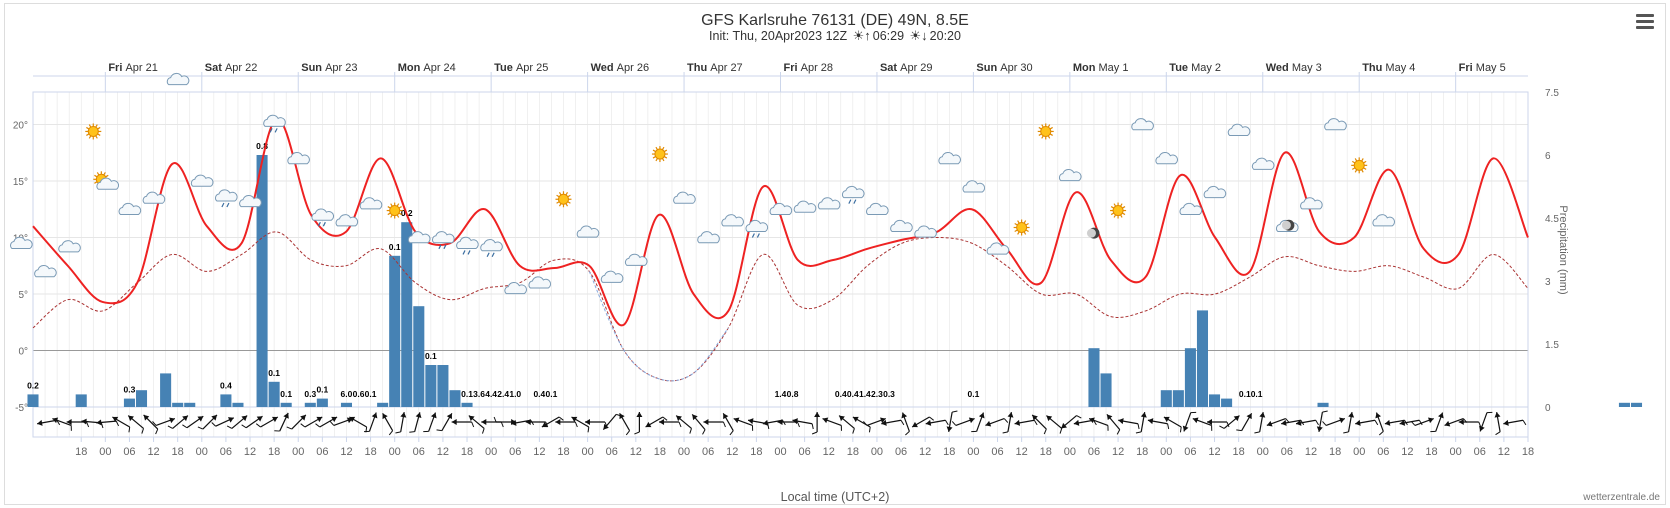  I want to click on hamburger-menu-icon, so click(1645, 22).